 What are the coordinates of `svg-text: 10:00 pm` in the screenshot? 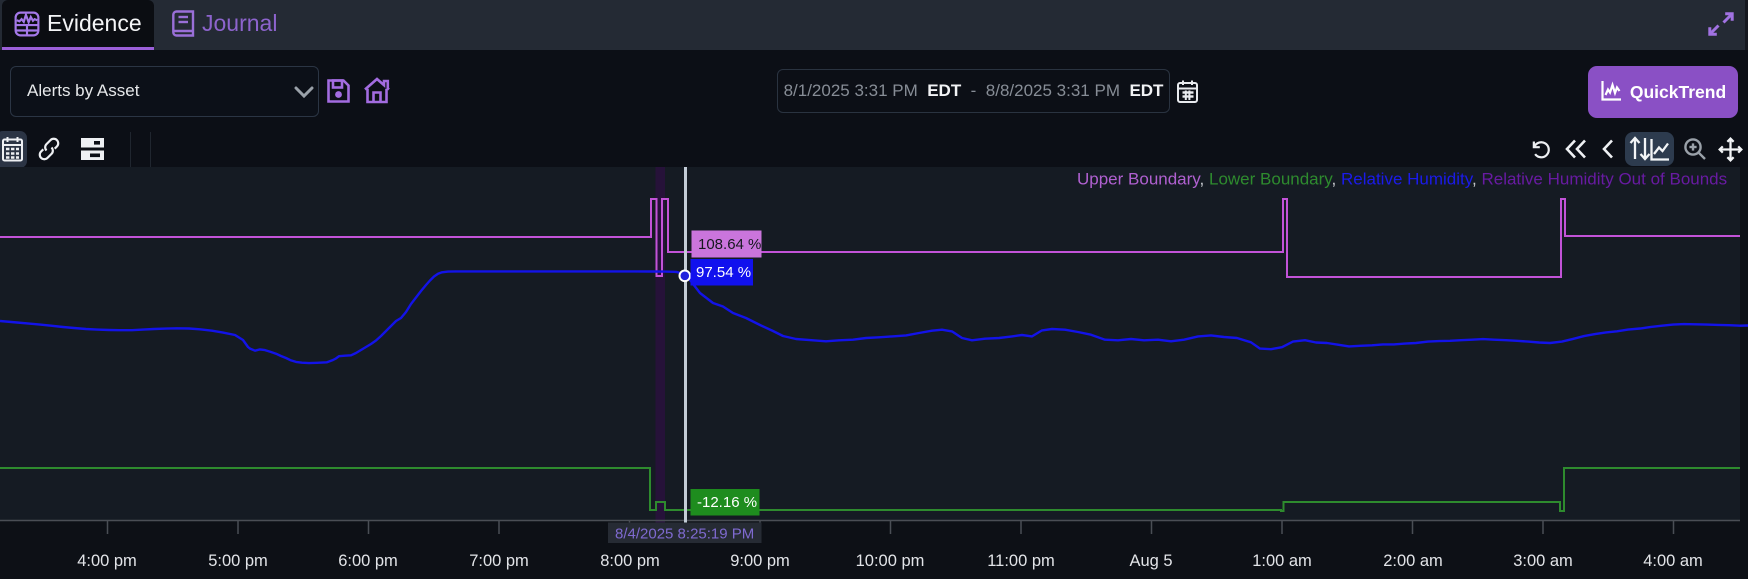 It's located at (890, 561).